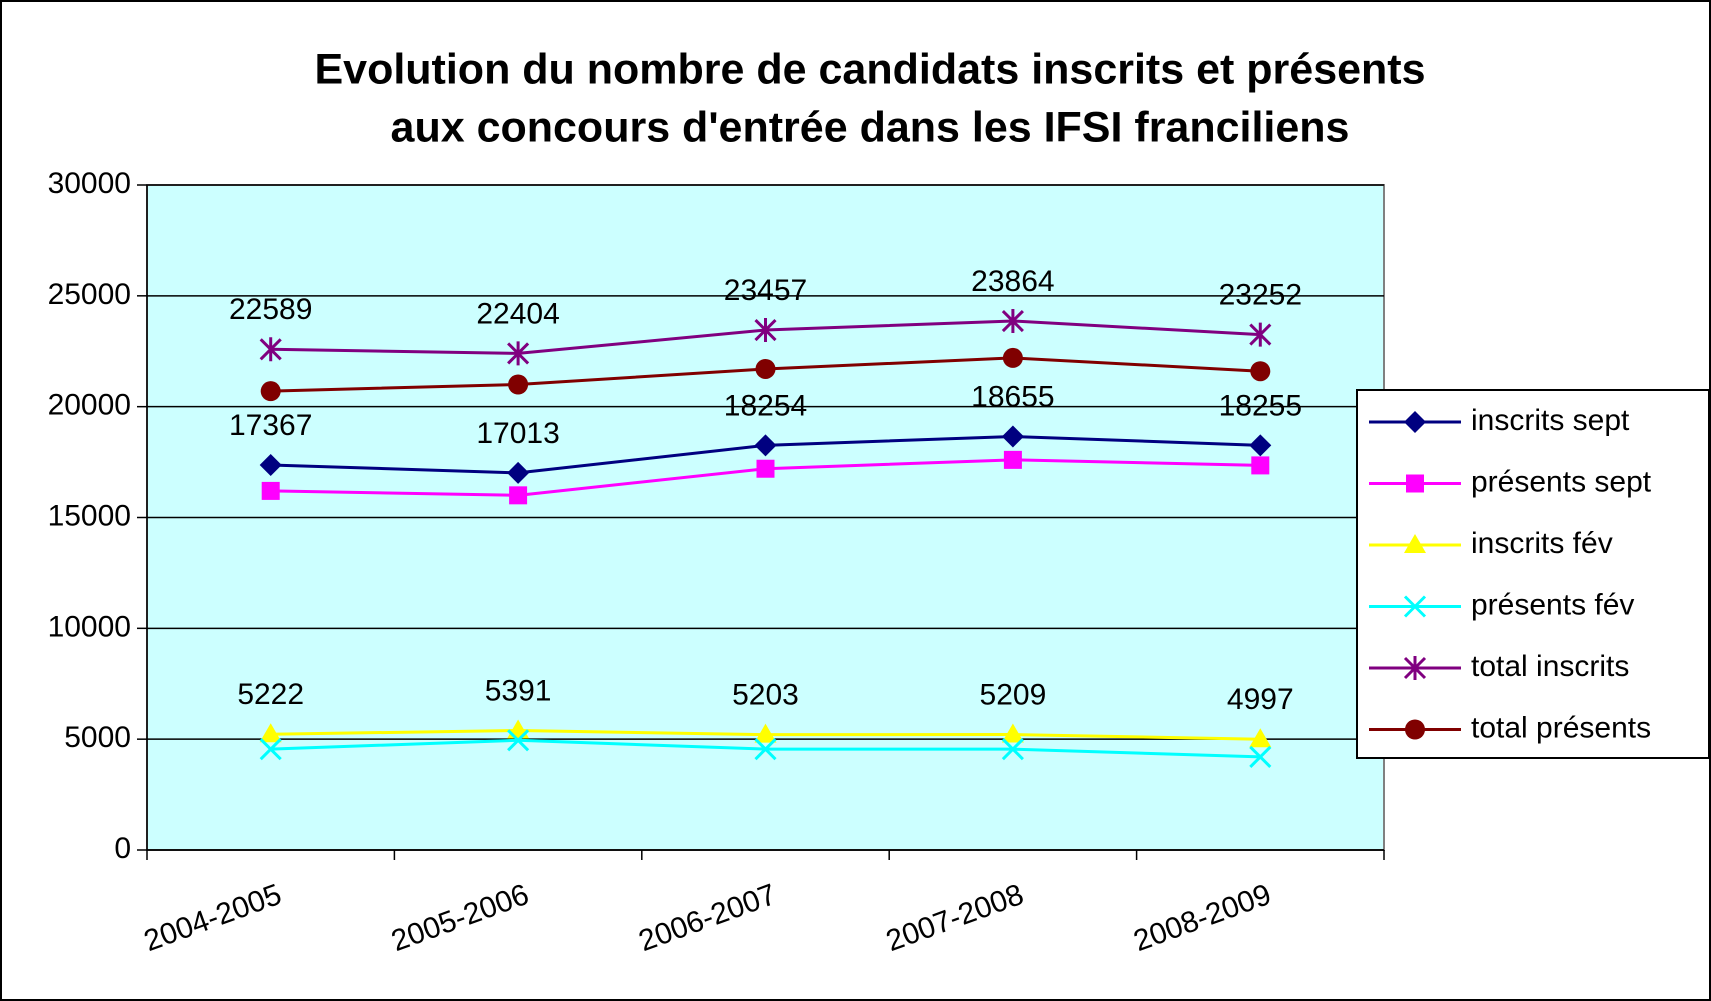  What do you see at coordinates (1550, 420) in the screenshot?
I see `legend-label: inscrits sept` at bounding box center [1550, 420].